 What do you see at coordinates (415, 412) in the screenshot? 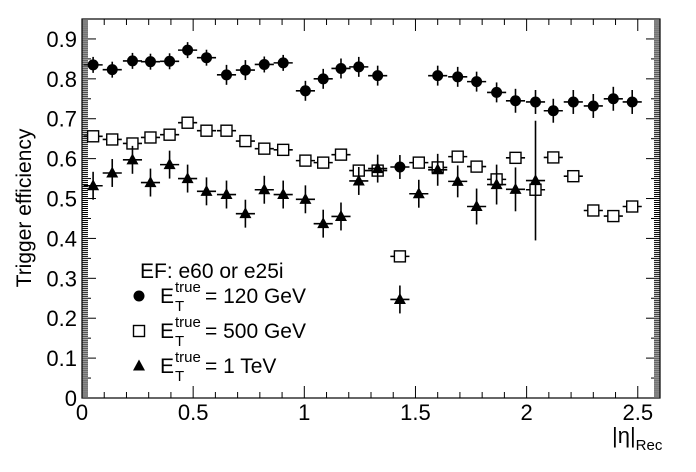
I see `x-tick-label: 1.5` at bounding box center [415, 412].